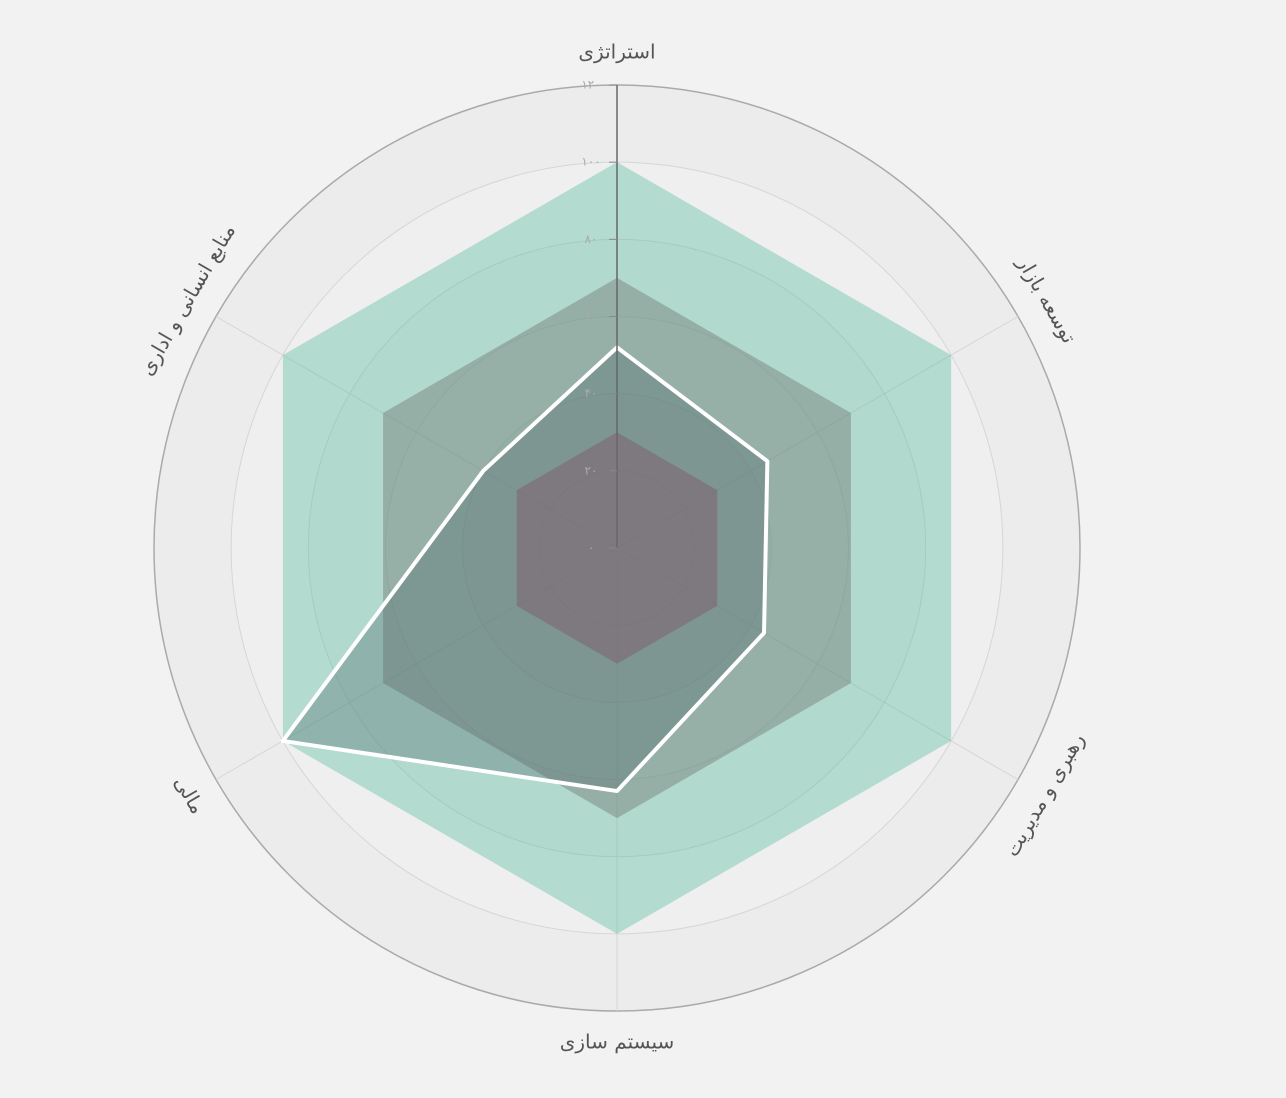 The width and height of the screenshot is (1286, 1098). What do you see at coordinates (591, 548) in the screenshot?
I see `y-tick-label: ۰` at bounding box center [591, 548].